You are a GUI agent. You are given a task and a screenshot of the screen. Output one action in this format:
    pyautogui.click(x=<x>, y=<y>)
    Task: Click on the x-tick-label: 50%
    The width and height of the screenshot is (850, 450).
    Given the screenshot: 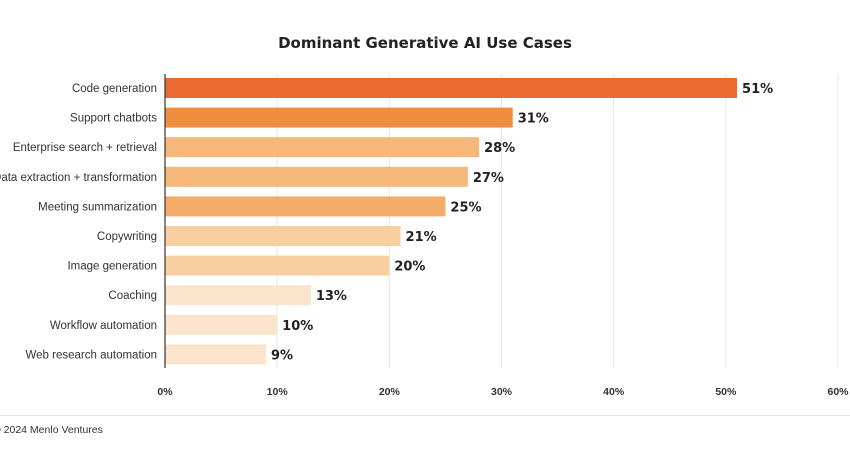 What is the action you would take?
    pyautogui.click(x=726, y=392)
    